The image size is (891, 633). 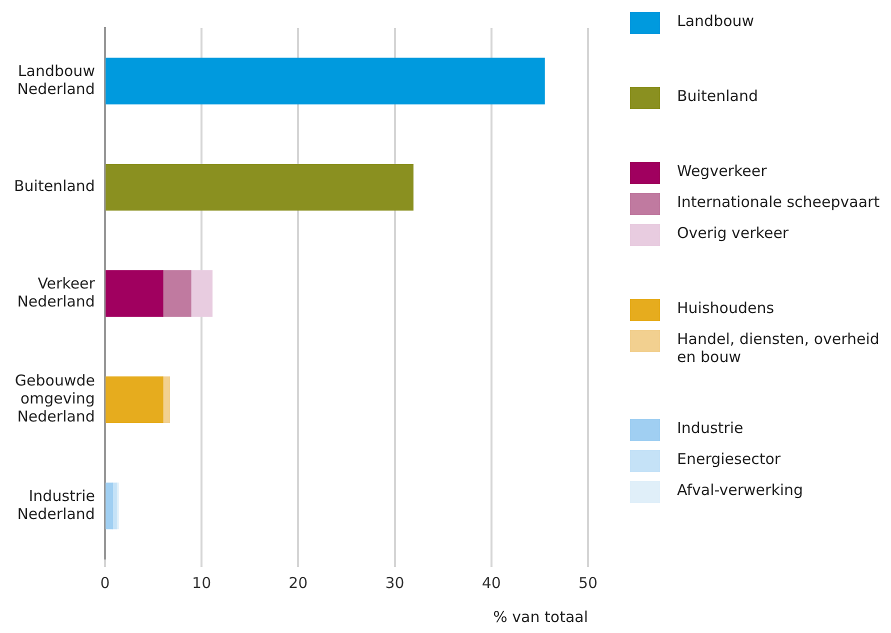 What do you see at coordinates (722, 171) in the screenshot?
I see `legend-label: Wegverkeer` at bounding box center [722, 171].